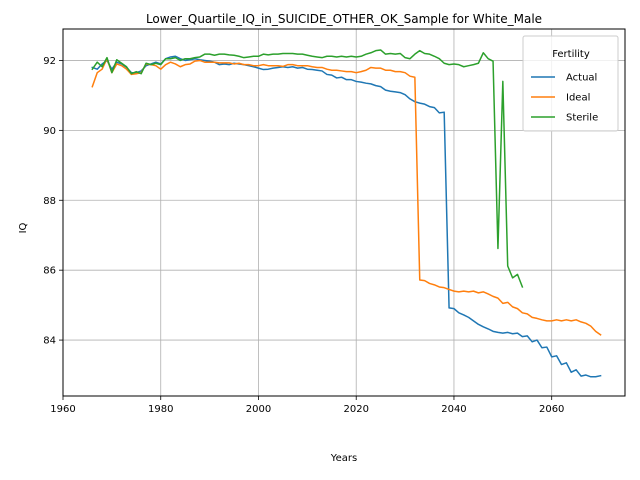 Image resolution: width=640 pixels, height=480 pixels. What do you see at coordinates (343, 458) in the screenshot?
I see `x-axis-label: Years` at bounding box center [343, 458].